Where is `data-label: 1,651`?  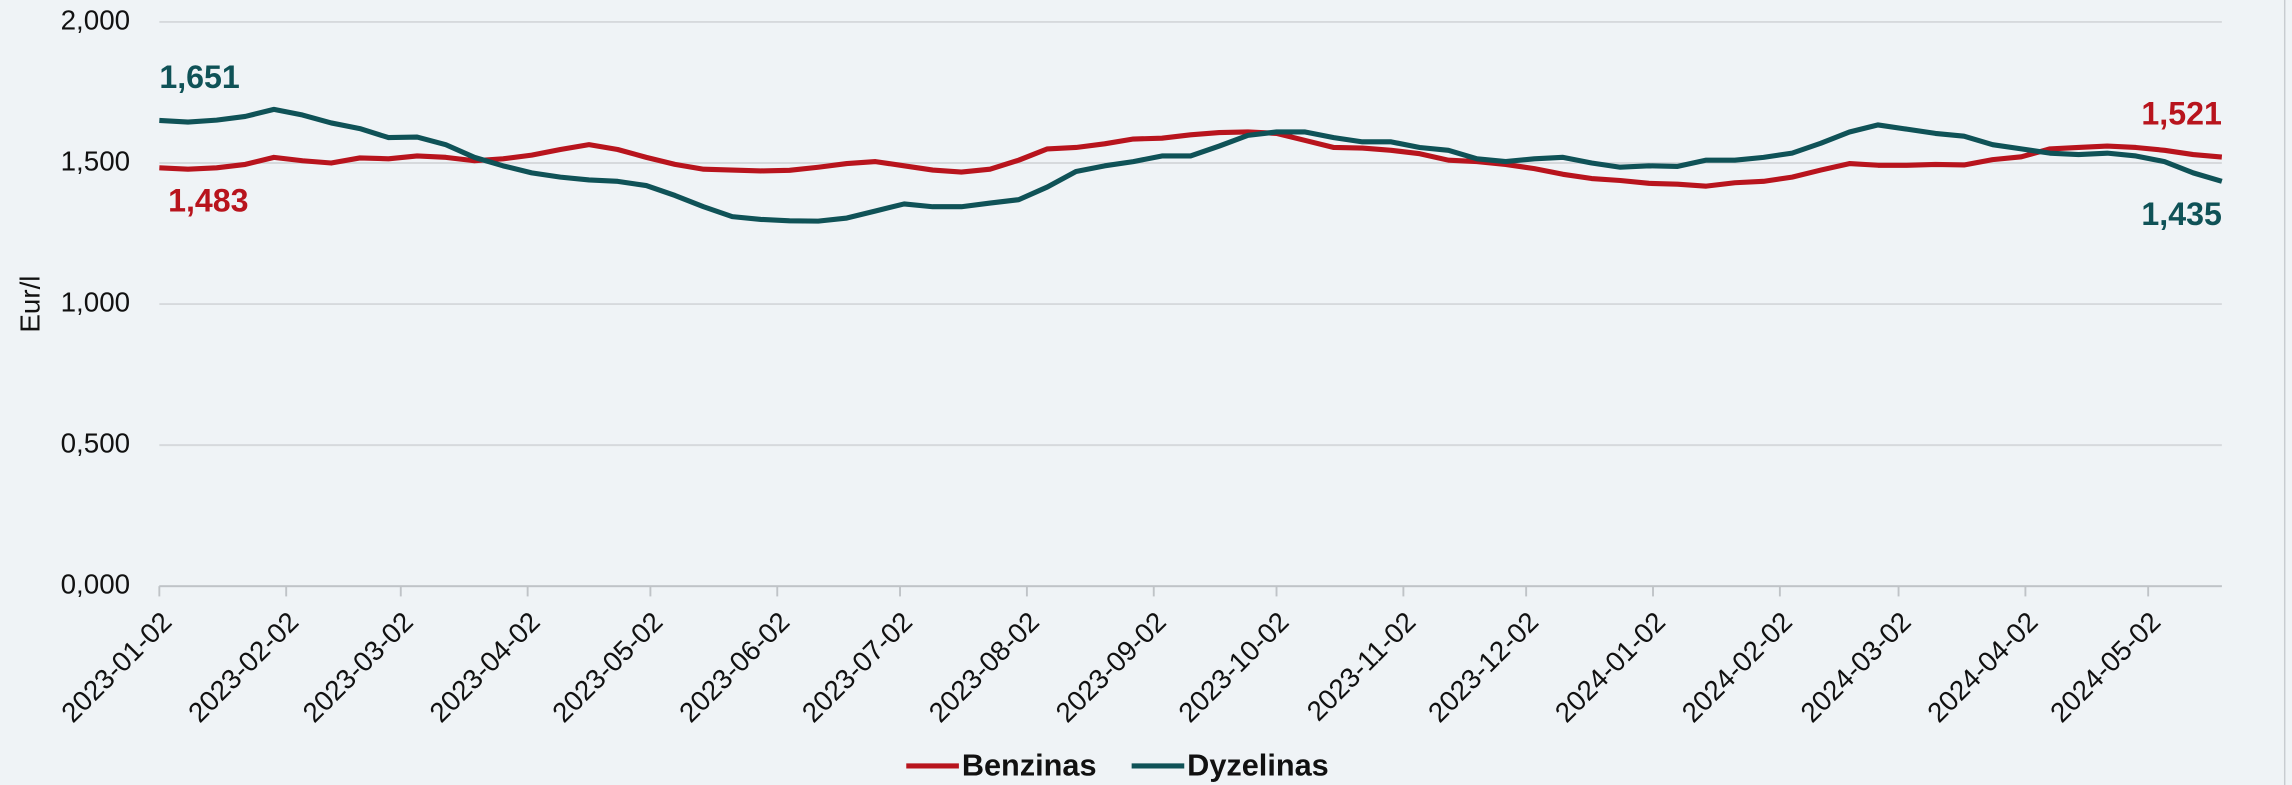 data-label: 1,651 is located at coordinates (199, 77).